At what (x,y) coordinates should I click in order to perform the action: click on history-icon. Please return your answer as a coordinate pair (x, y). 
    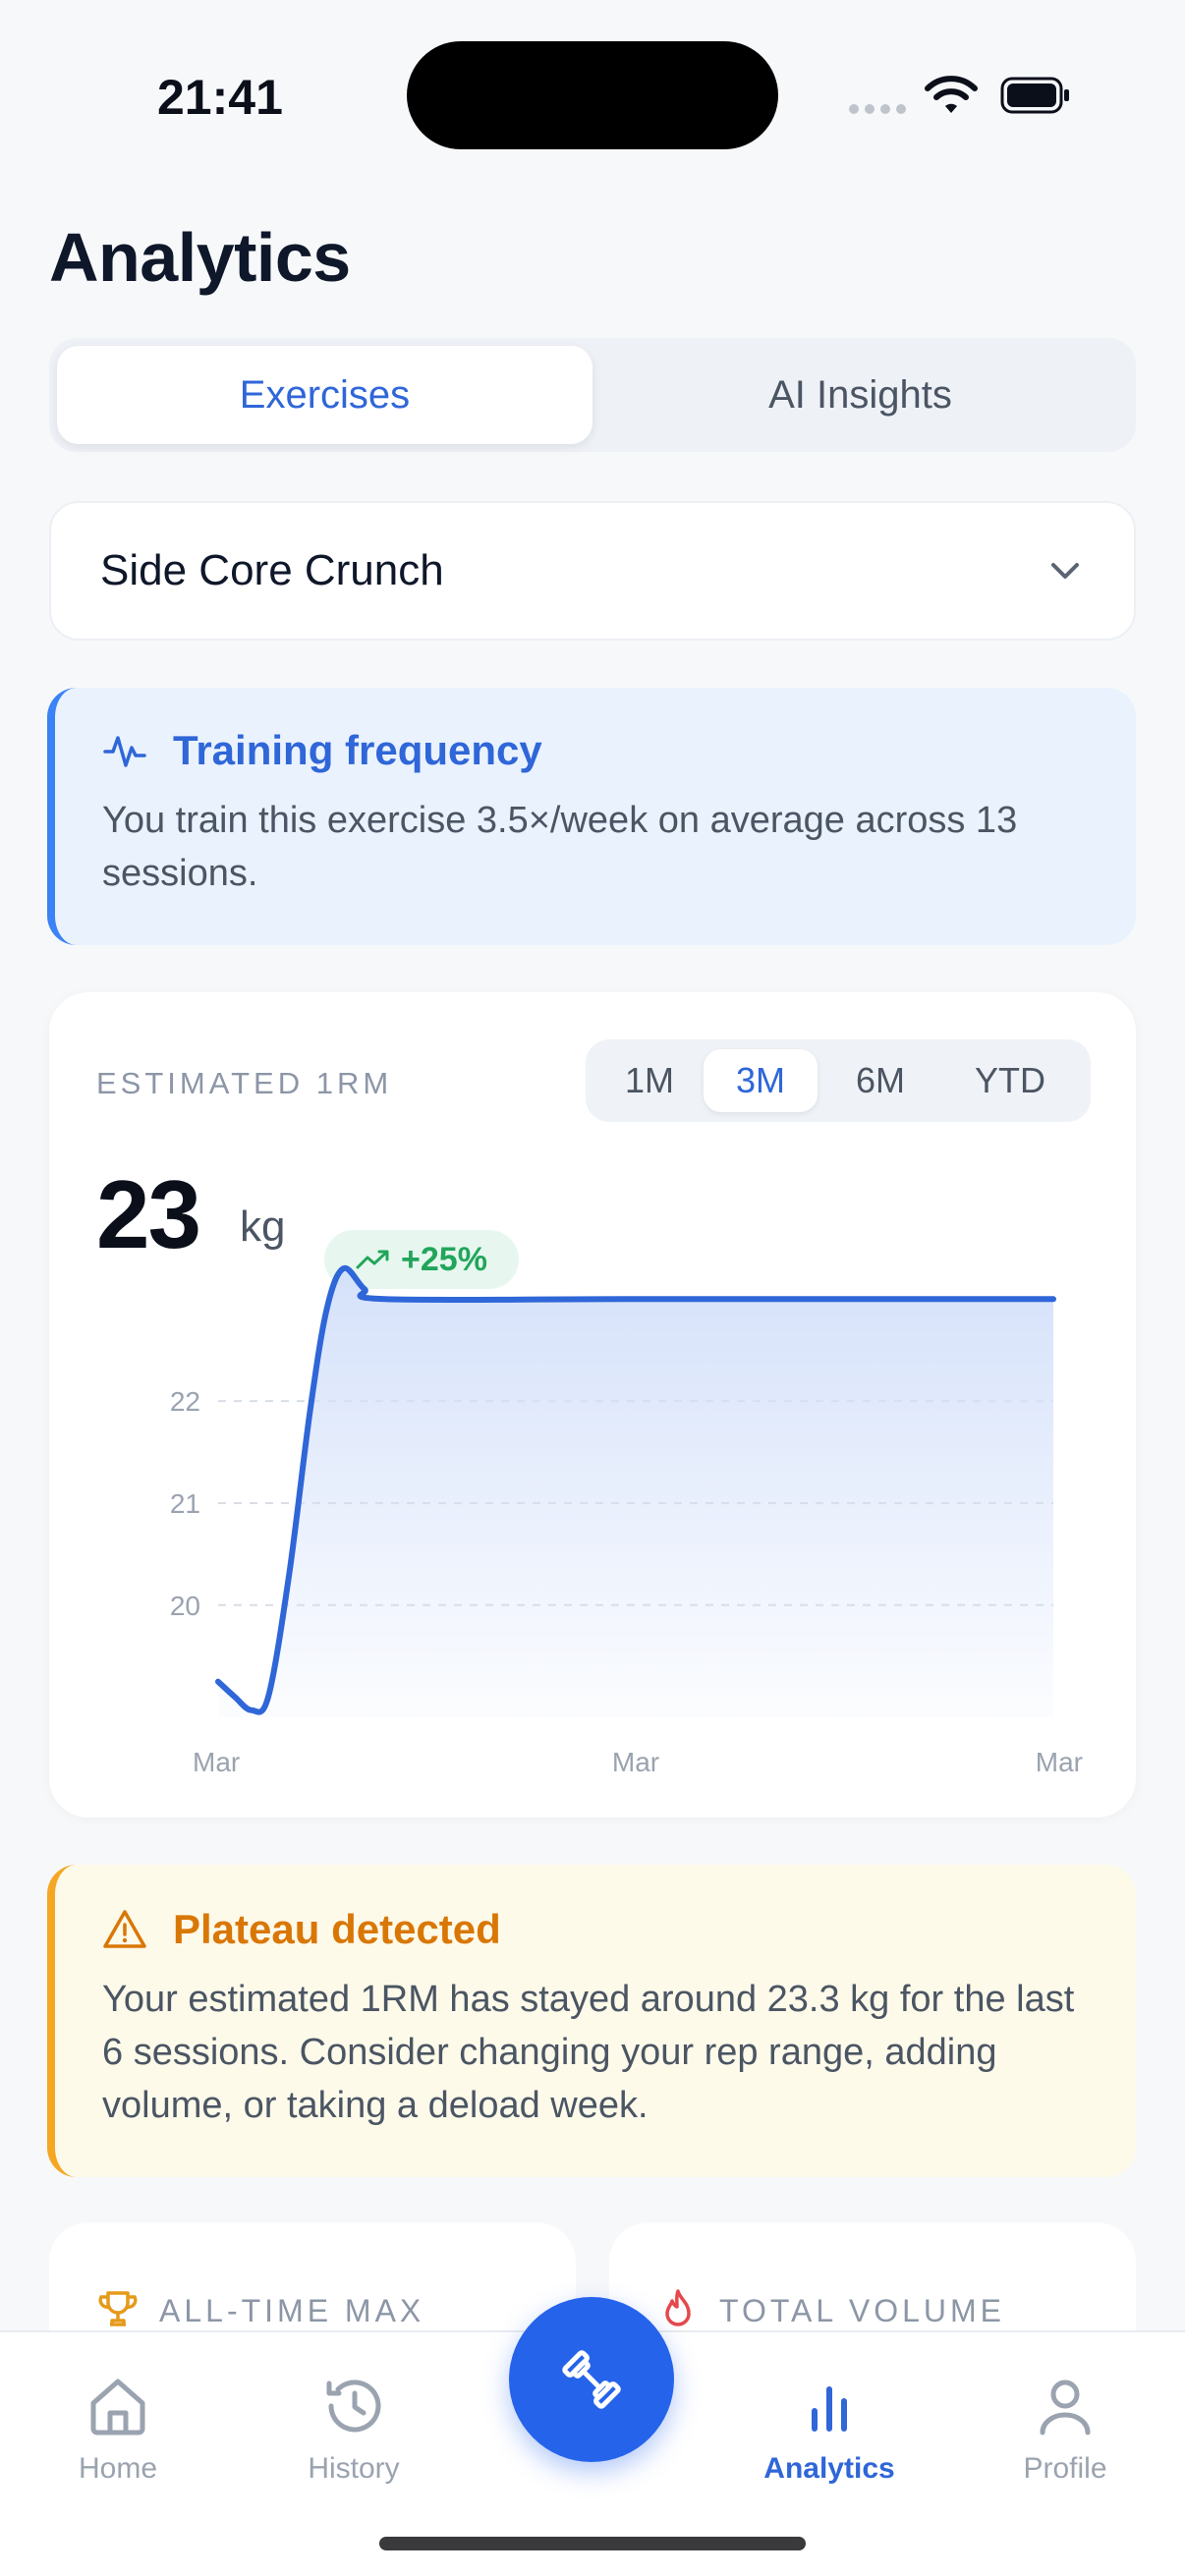
    Looking at the image, I should click on (353, 2406).